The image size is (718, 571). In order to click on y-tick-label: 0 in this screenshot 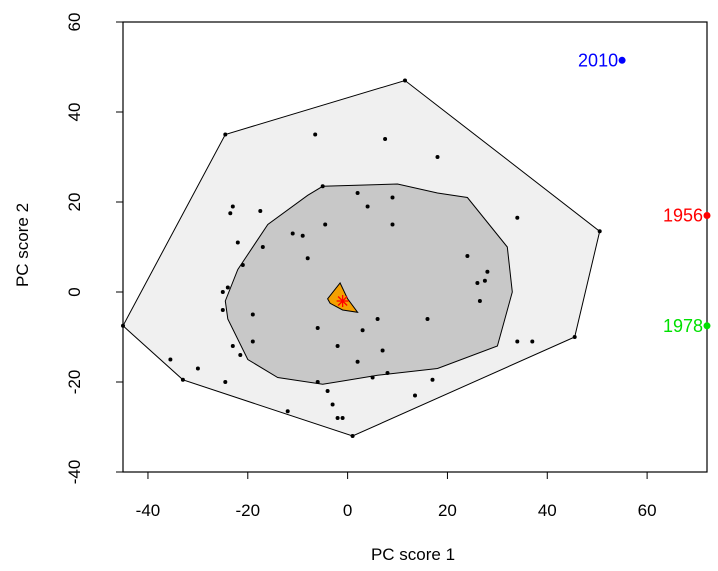, I will do `click(74, 291)`.